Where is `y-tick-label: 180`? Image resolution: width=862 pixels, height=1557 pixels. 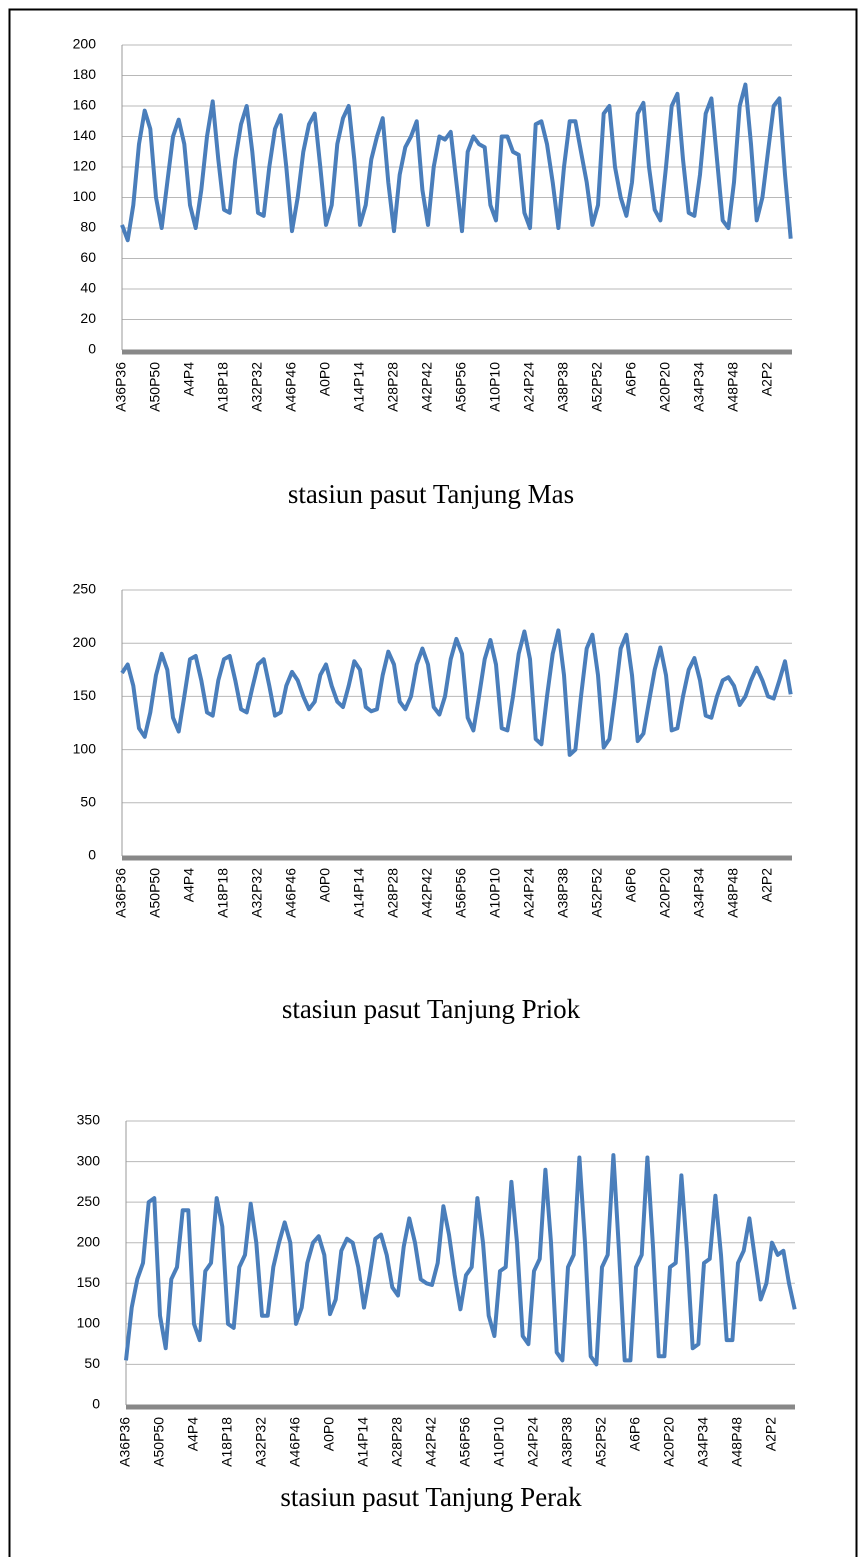
y-tick-label: 180 is located at coordinates (85, 74).